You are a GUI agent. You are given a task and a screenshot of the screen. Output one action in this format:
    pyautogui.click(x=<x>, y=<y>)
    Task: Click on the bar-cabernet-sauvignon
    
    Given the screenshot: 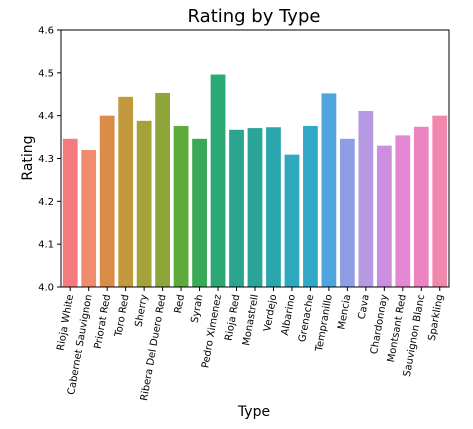 What is the action you would take?
    pyautogui.click(x=89, y=218)
    